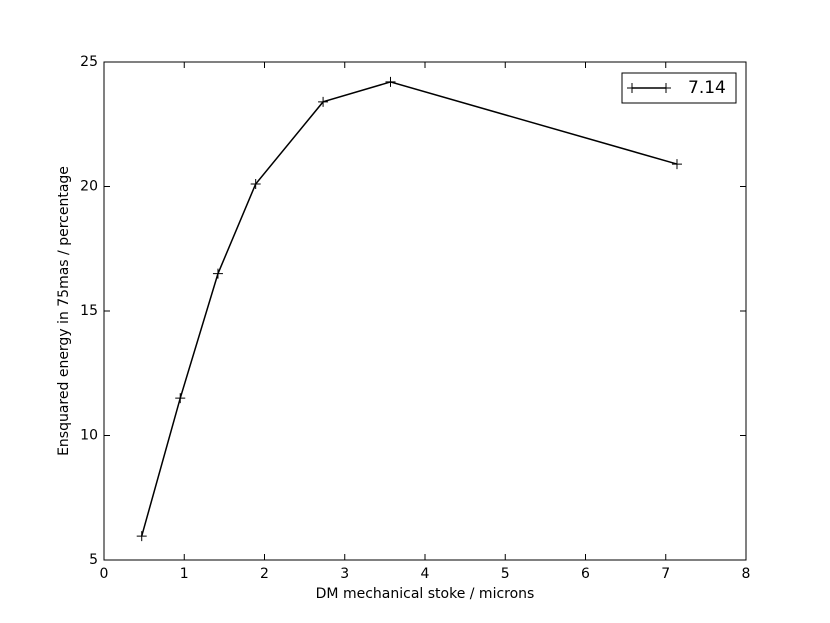 This screenshot has width=830, height=623. What do you see at coordinates (585, 574) in the screenshot?
I see `x-tick-label: 6` at bounding box center [585, 574].